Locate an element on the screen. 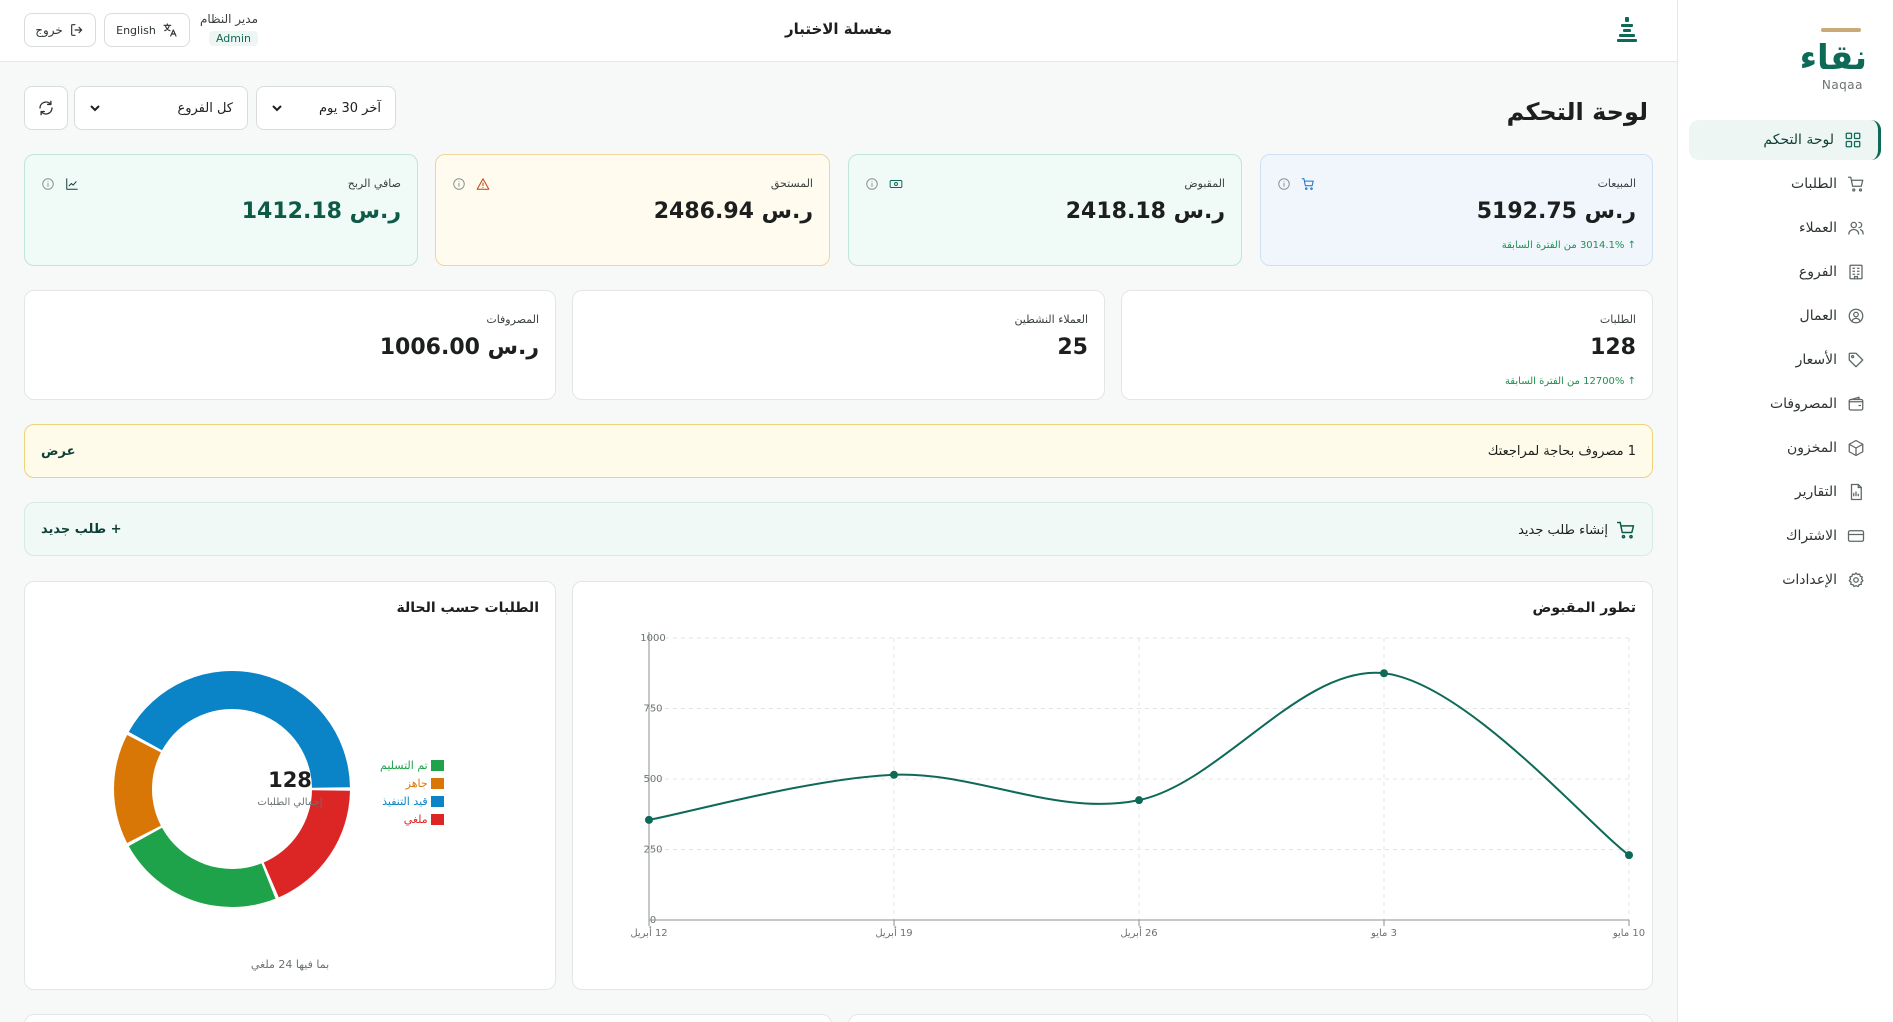 This screenshot has height=1022, width=1893. legend-item: جاهز is located at coordinates (412, 783).